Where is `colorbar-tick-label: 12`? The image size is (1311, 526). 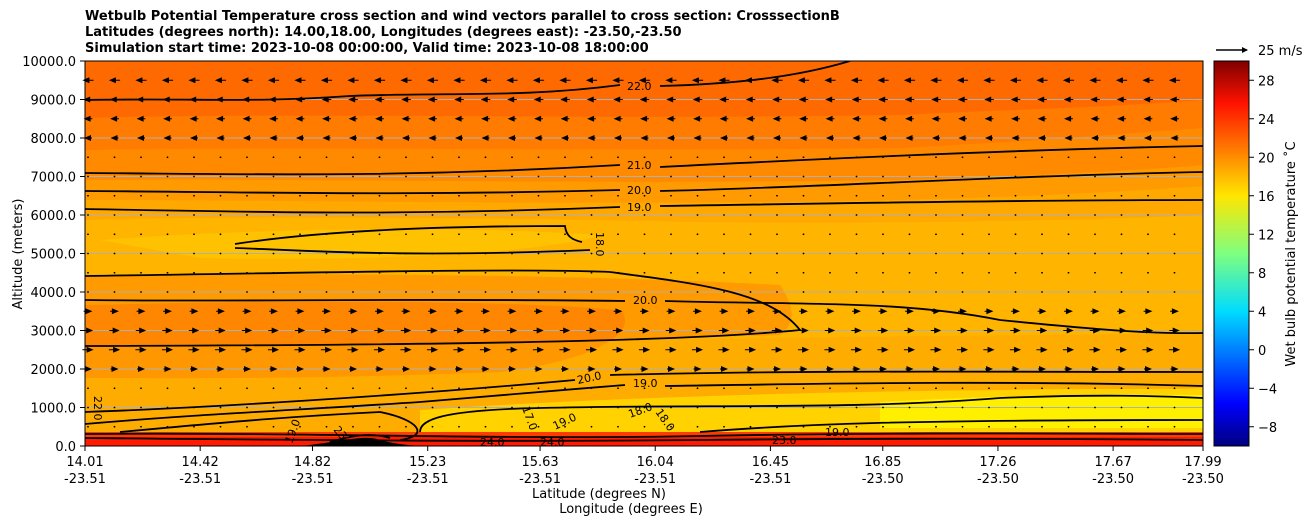
colorbar-tick-label: 12 is located at coordinates (1266, 235).